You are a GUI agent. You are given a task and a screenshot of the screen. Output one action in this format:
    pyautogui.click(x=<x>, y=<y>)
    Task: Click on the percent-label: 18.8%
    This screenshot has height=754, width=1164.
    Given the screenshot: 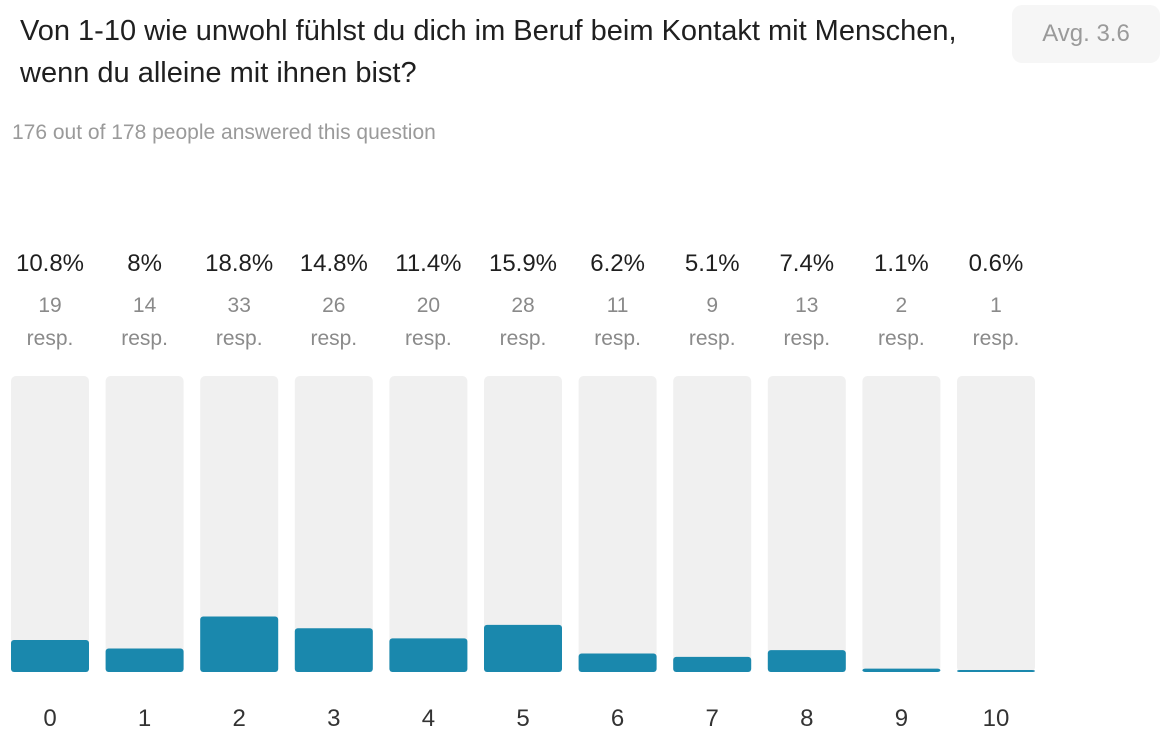 What is the action you would take?
    pyautogui.click(x=239, y=263)
    